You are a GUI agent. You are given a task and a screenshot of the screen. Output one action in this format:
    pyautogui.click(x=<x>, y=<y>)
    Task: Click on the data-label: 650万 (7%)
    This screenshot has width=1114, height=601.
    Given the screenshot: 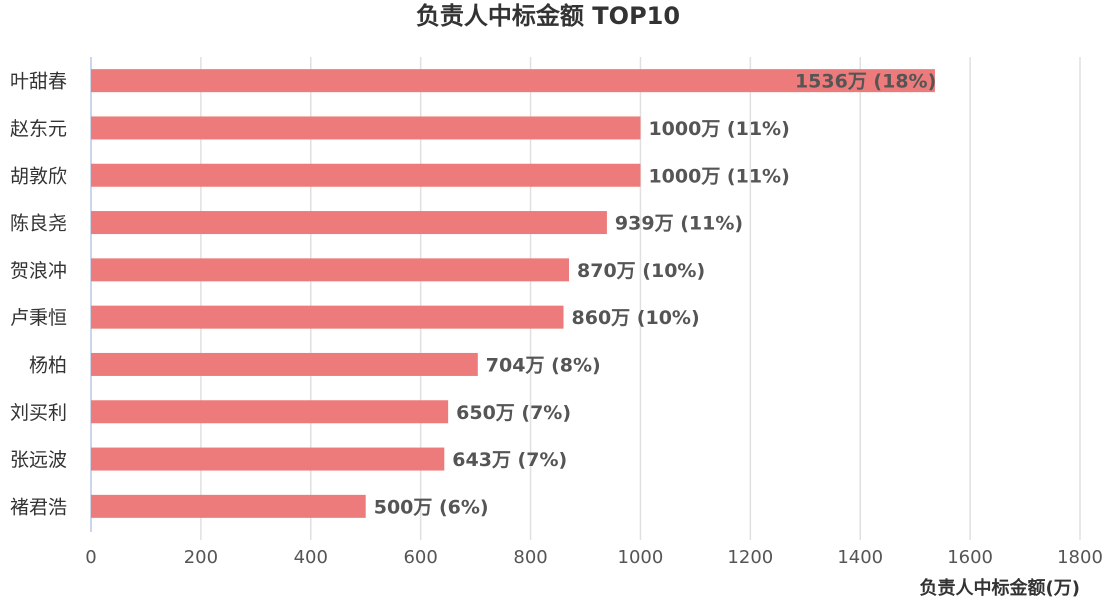 What is the action you would take?
    pyautogui.click(x=513, y=413)
    